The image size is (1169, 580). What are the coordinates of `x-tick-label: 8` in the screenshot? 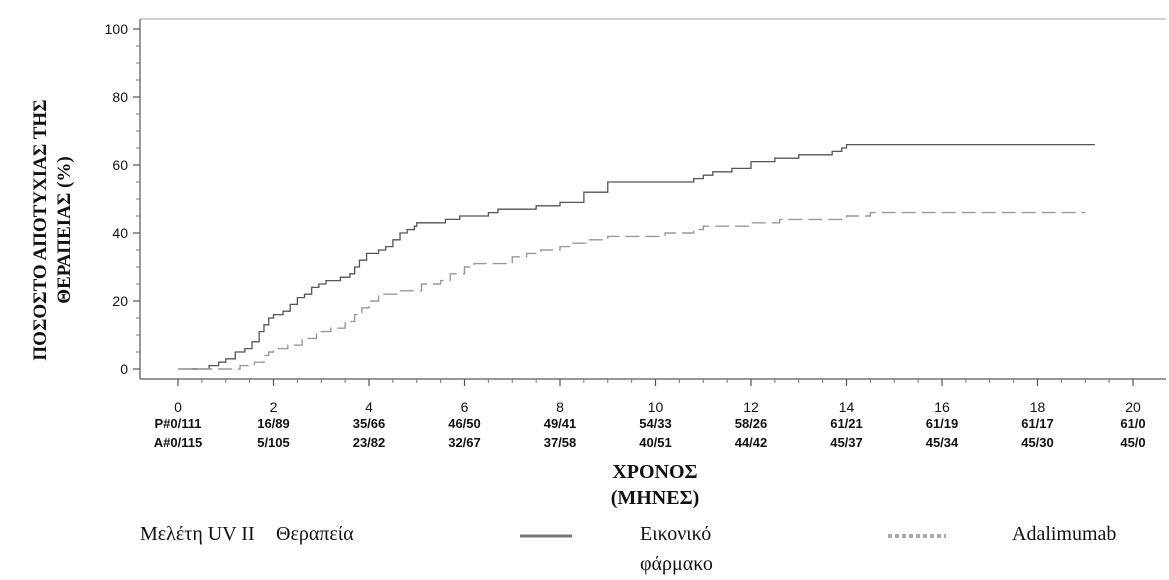 It's located at (560, 407).